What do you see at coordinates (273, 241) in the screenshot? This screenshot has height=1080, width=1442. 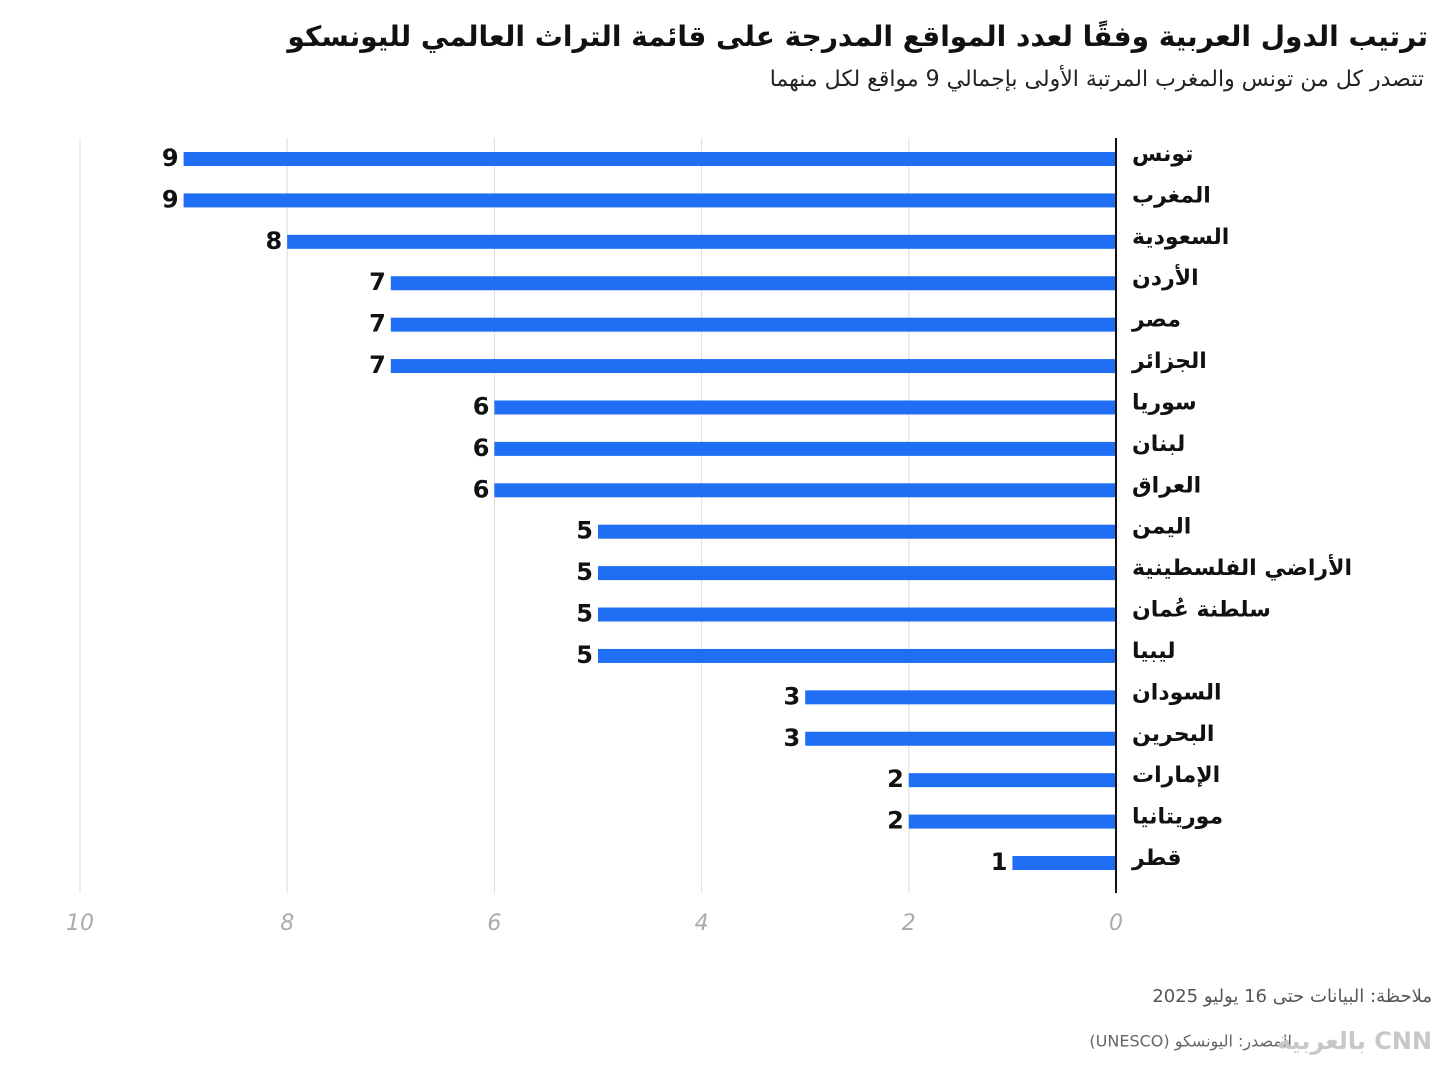 I see `value-label: 8` at bounding box center [273, 241].